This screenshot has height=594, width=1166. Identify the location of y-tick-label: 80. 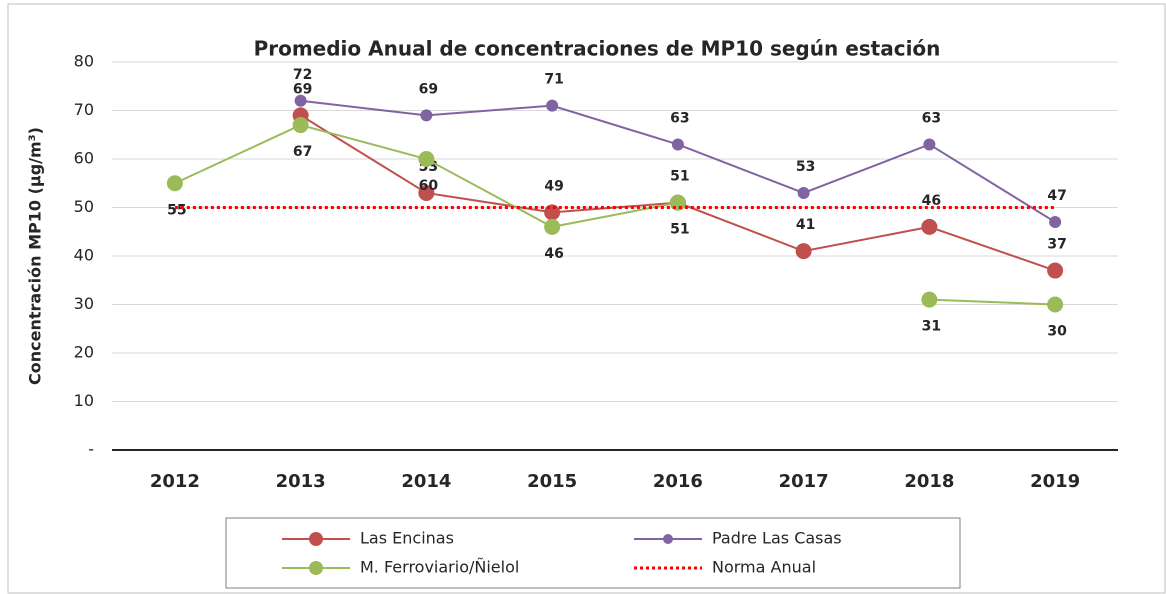
(84, 61).